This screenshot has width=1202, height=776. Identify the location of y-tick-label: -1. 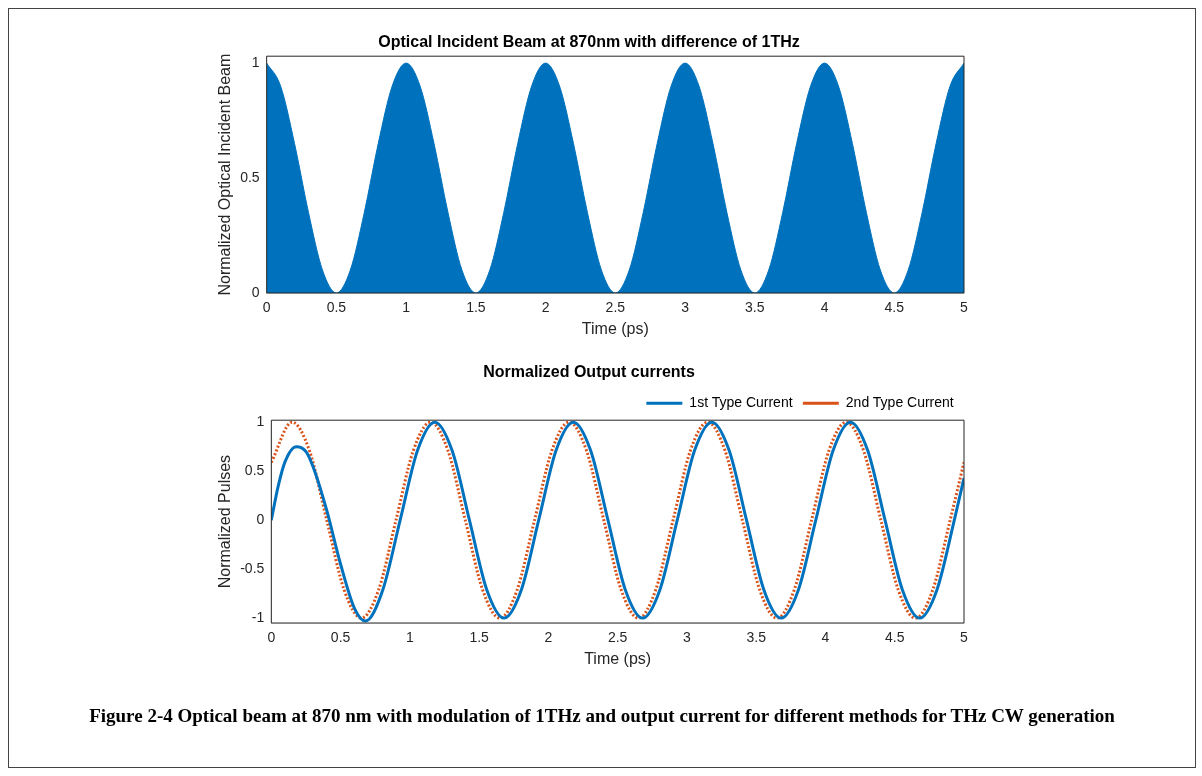
(258, 616).